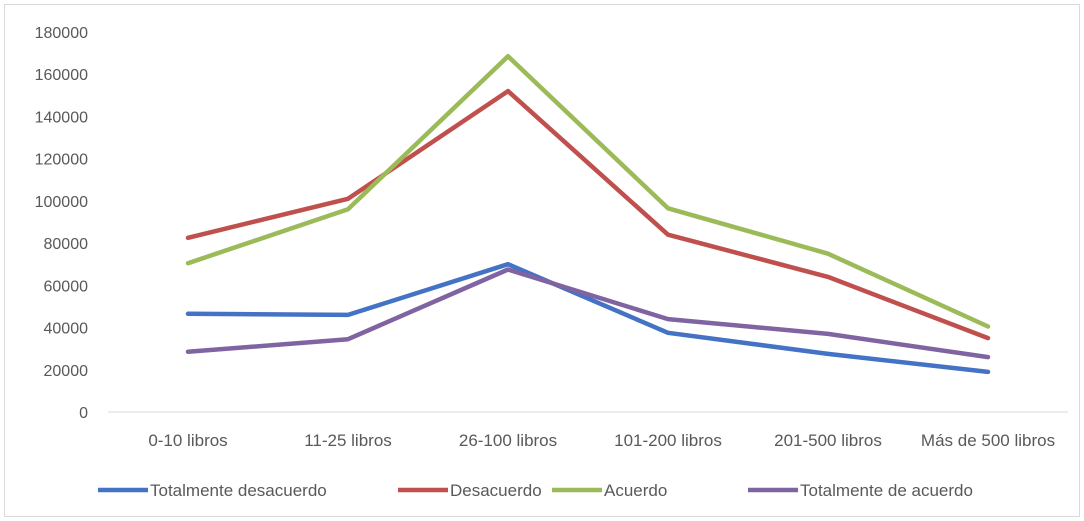  I want to click on y-tick-label: 40000, so click(66, 329).